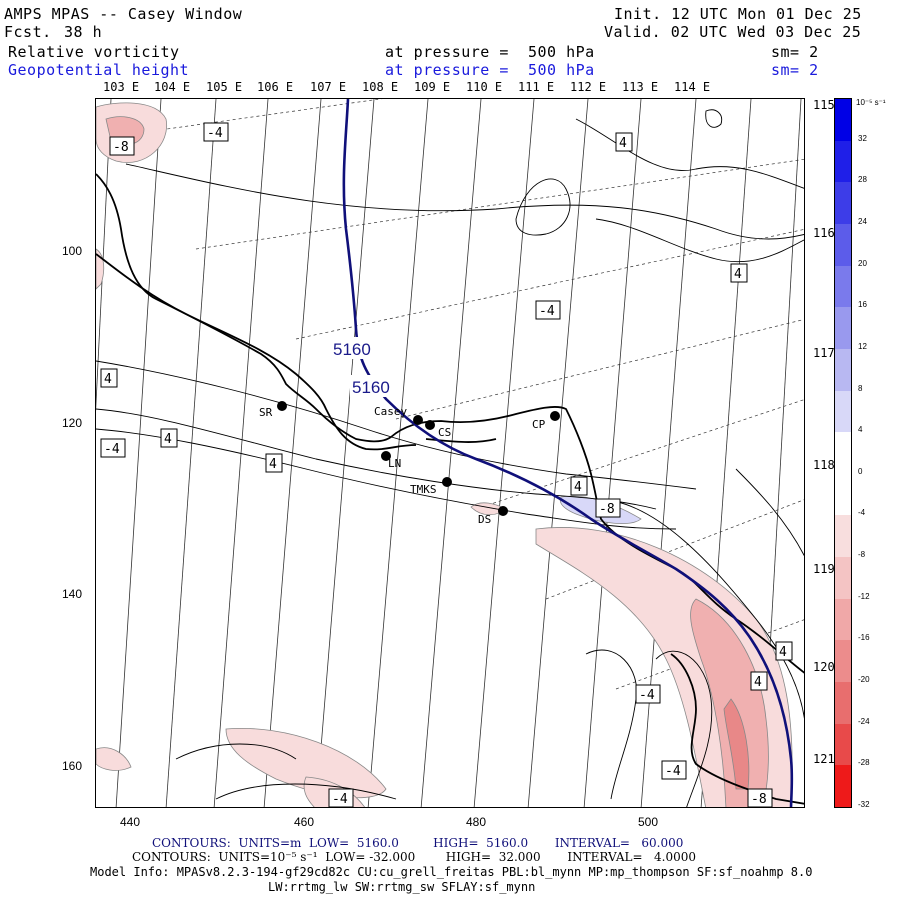 The height and width of the screenshot is (900, 900). What do you see at coordinates (371, 387) in the screenshot?
I see `height-label-2: 5160` at bounding box center [371, 387].